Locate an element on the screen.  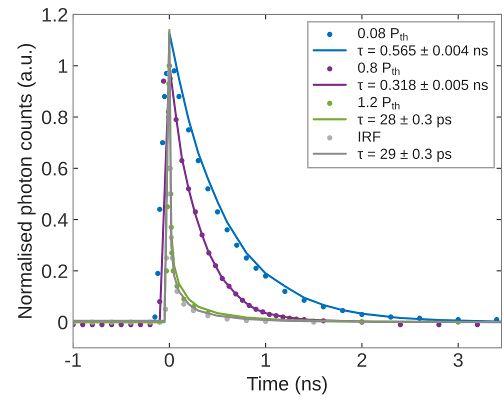
legend-label: τ = 29 ± 0.3 ps is located at coordinates (405, 155).